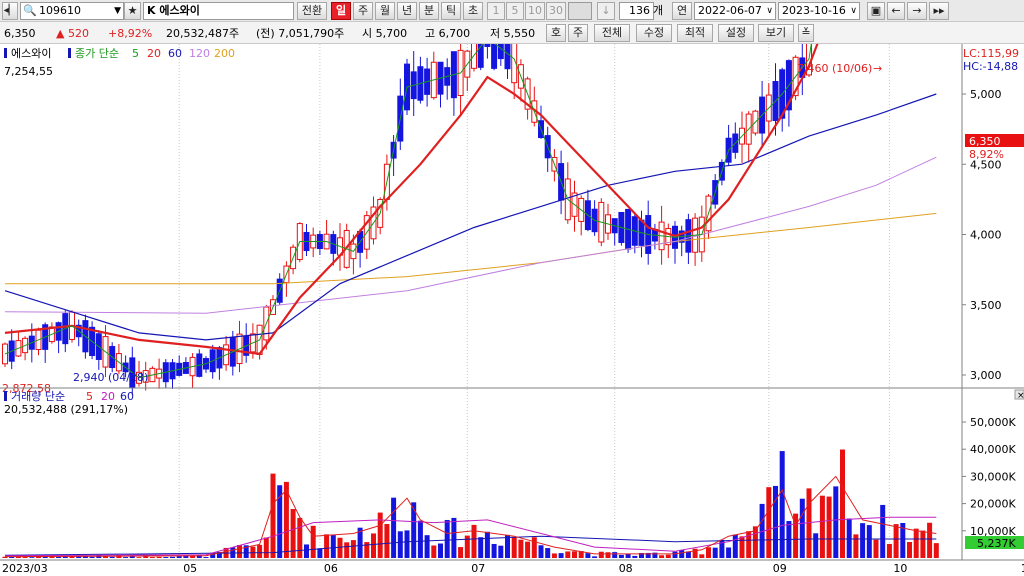  I want to click on vol-ma20-legend: 20, so click(108, 396).